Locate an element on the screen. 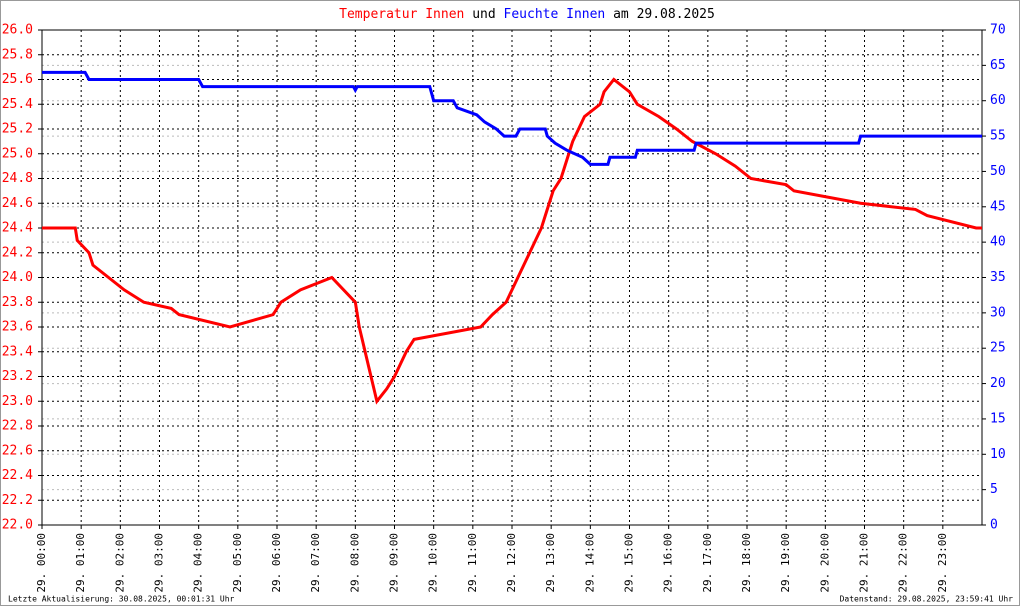 Image resolution: width=1020 pixels, height=610 pixels. y-tick-label: 23.8 is located at coordinates (17, 302).